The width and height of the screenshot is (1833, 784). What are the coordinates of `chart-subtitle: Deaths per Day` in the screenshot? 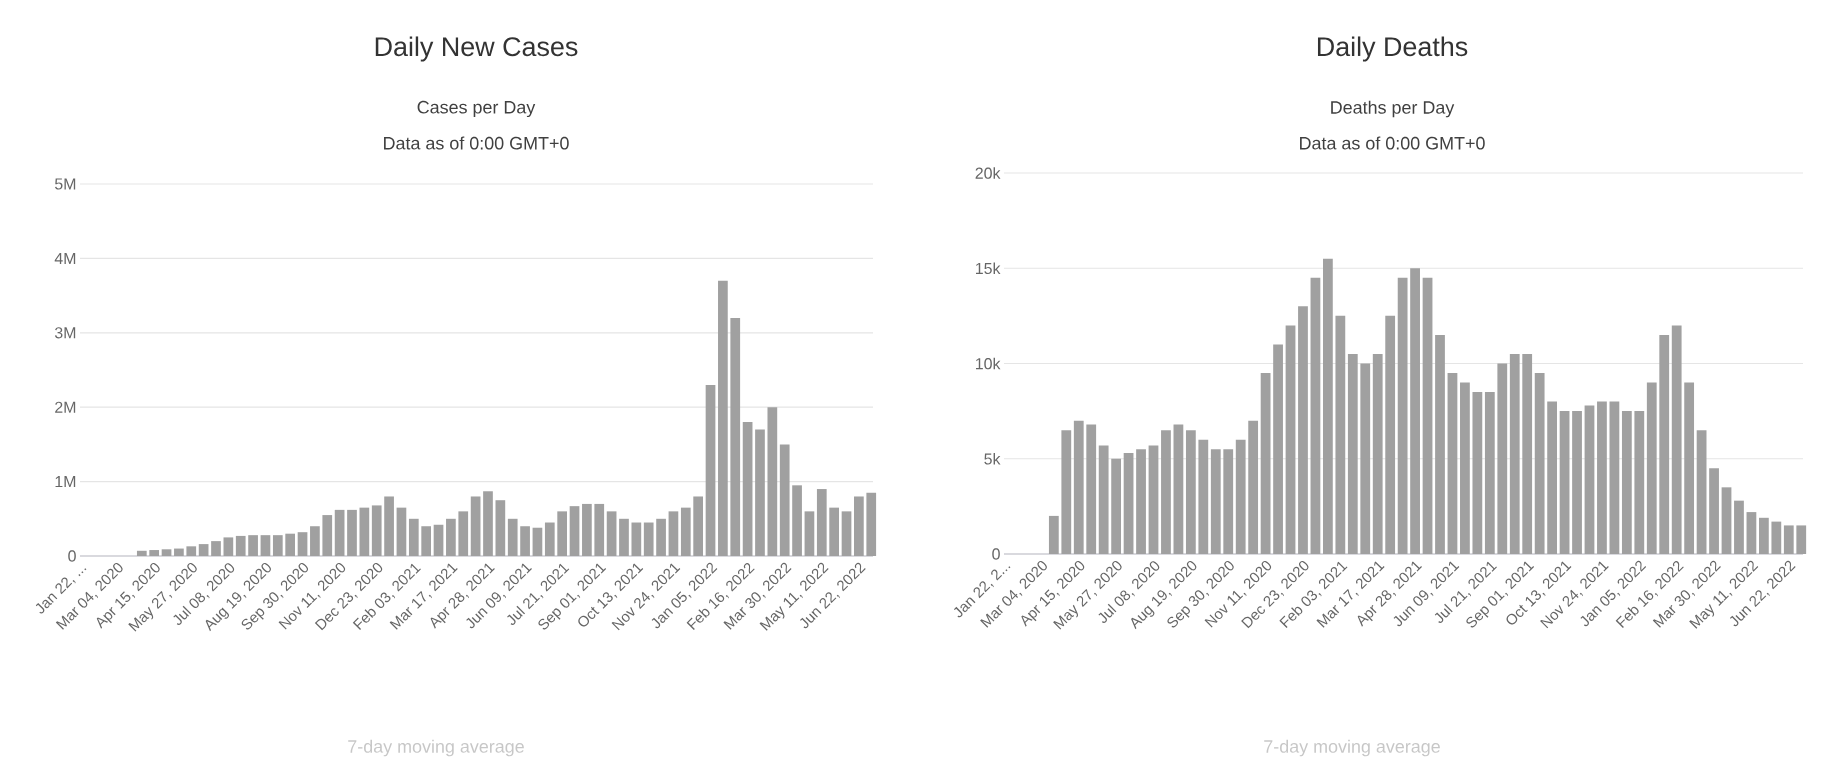 It's located at (1393, 109).